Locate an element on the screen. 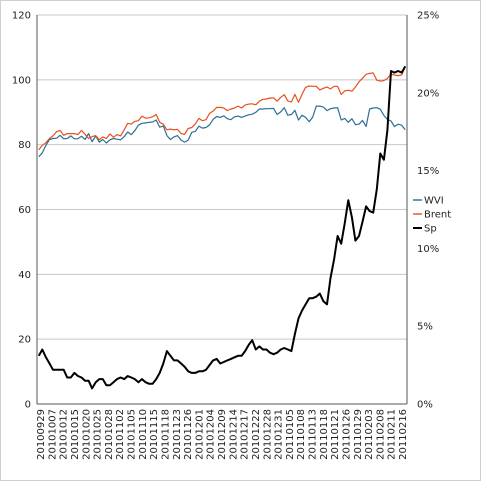 Image resolution: width=481 pixels, height=481 pixels. x-tick-label: 20101201 is located at coordinates (199, 434).